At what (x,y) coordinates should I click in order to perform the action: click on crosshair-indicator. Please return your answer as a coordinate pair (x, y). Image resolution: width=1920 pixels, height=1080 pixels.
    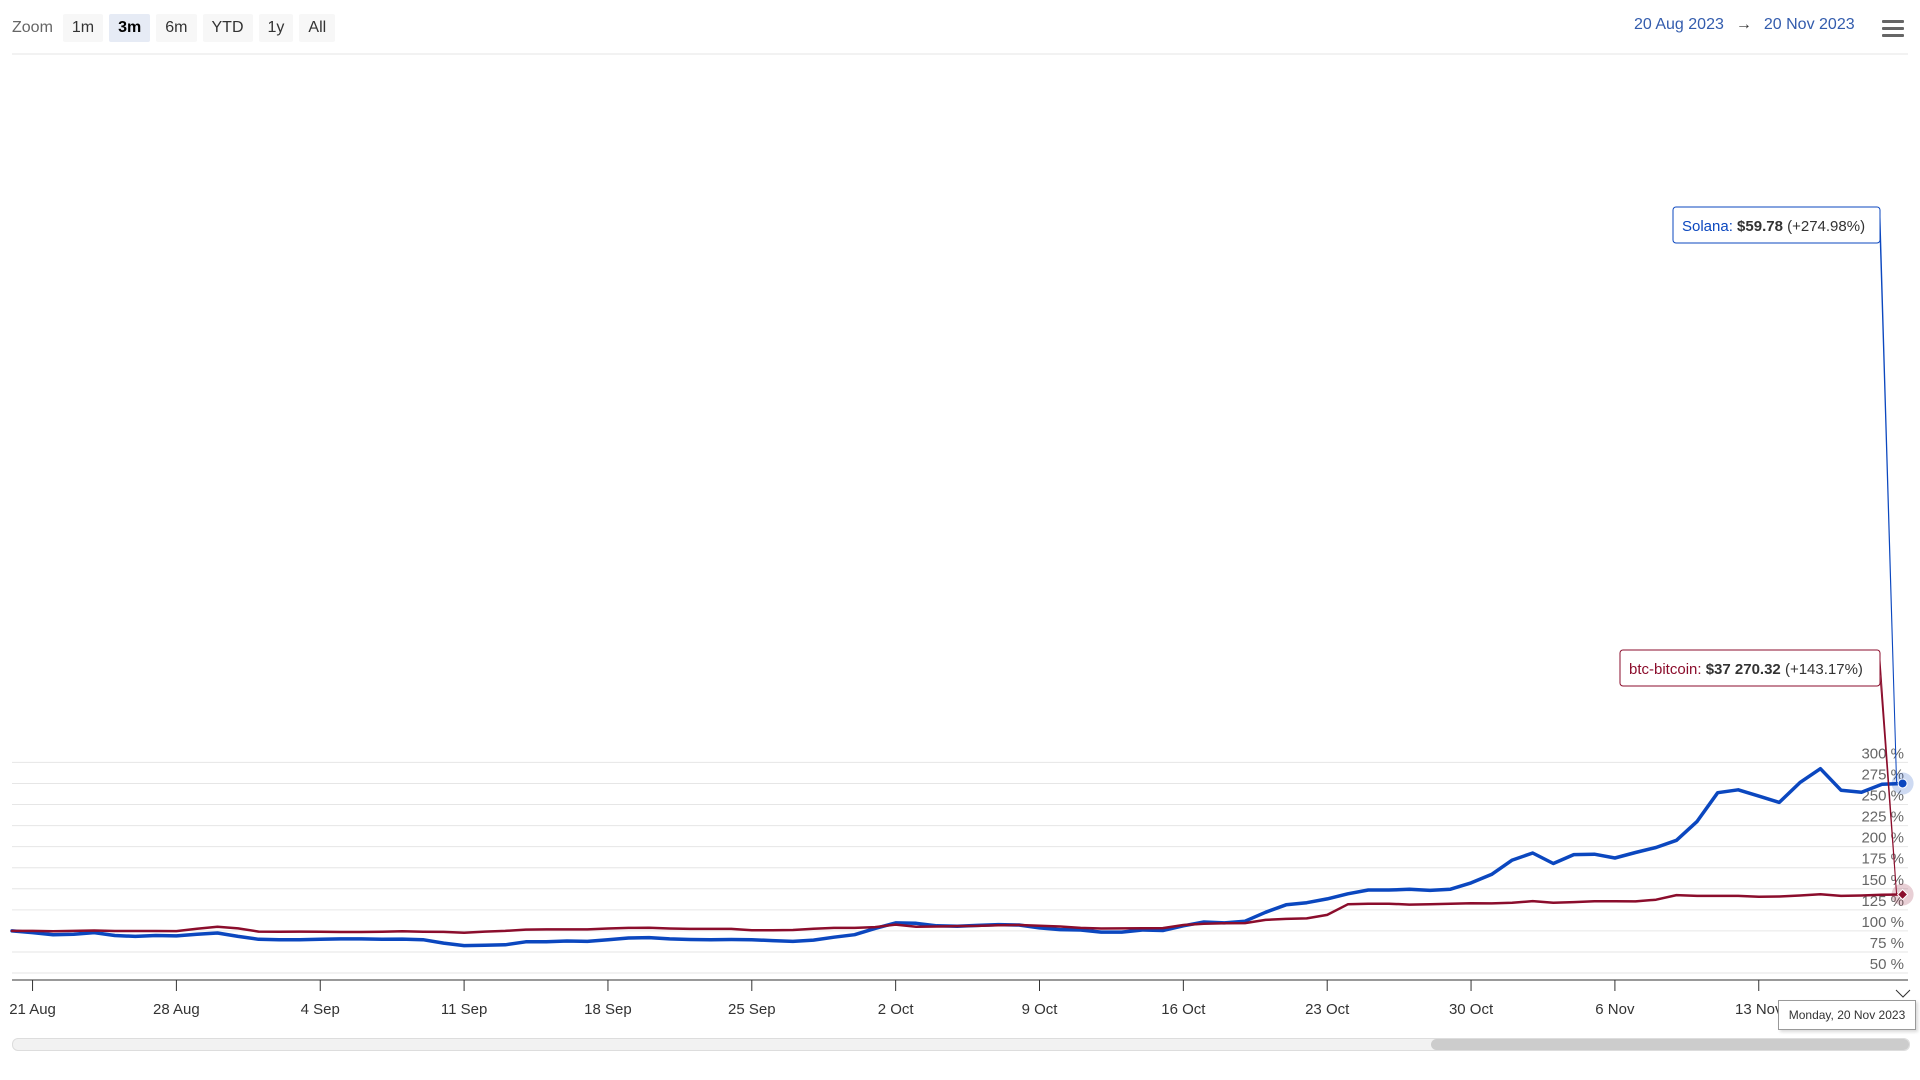
    Looking at the image, I should click on (1903, 993).